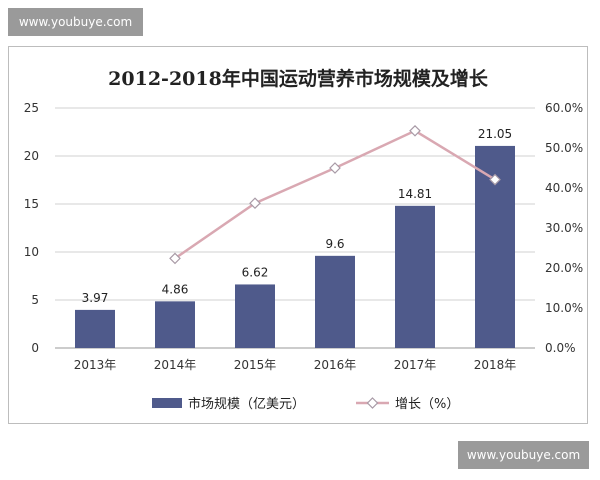 This screenshot has width=600, height=480. What do you see at coordinates (427, 404) in the screenshot?
I see `legend-line-label: 增长（%）` at bounding box center [427, 404].